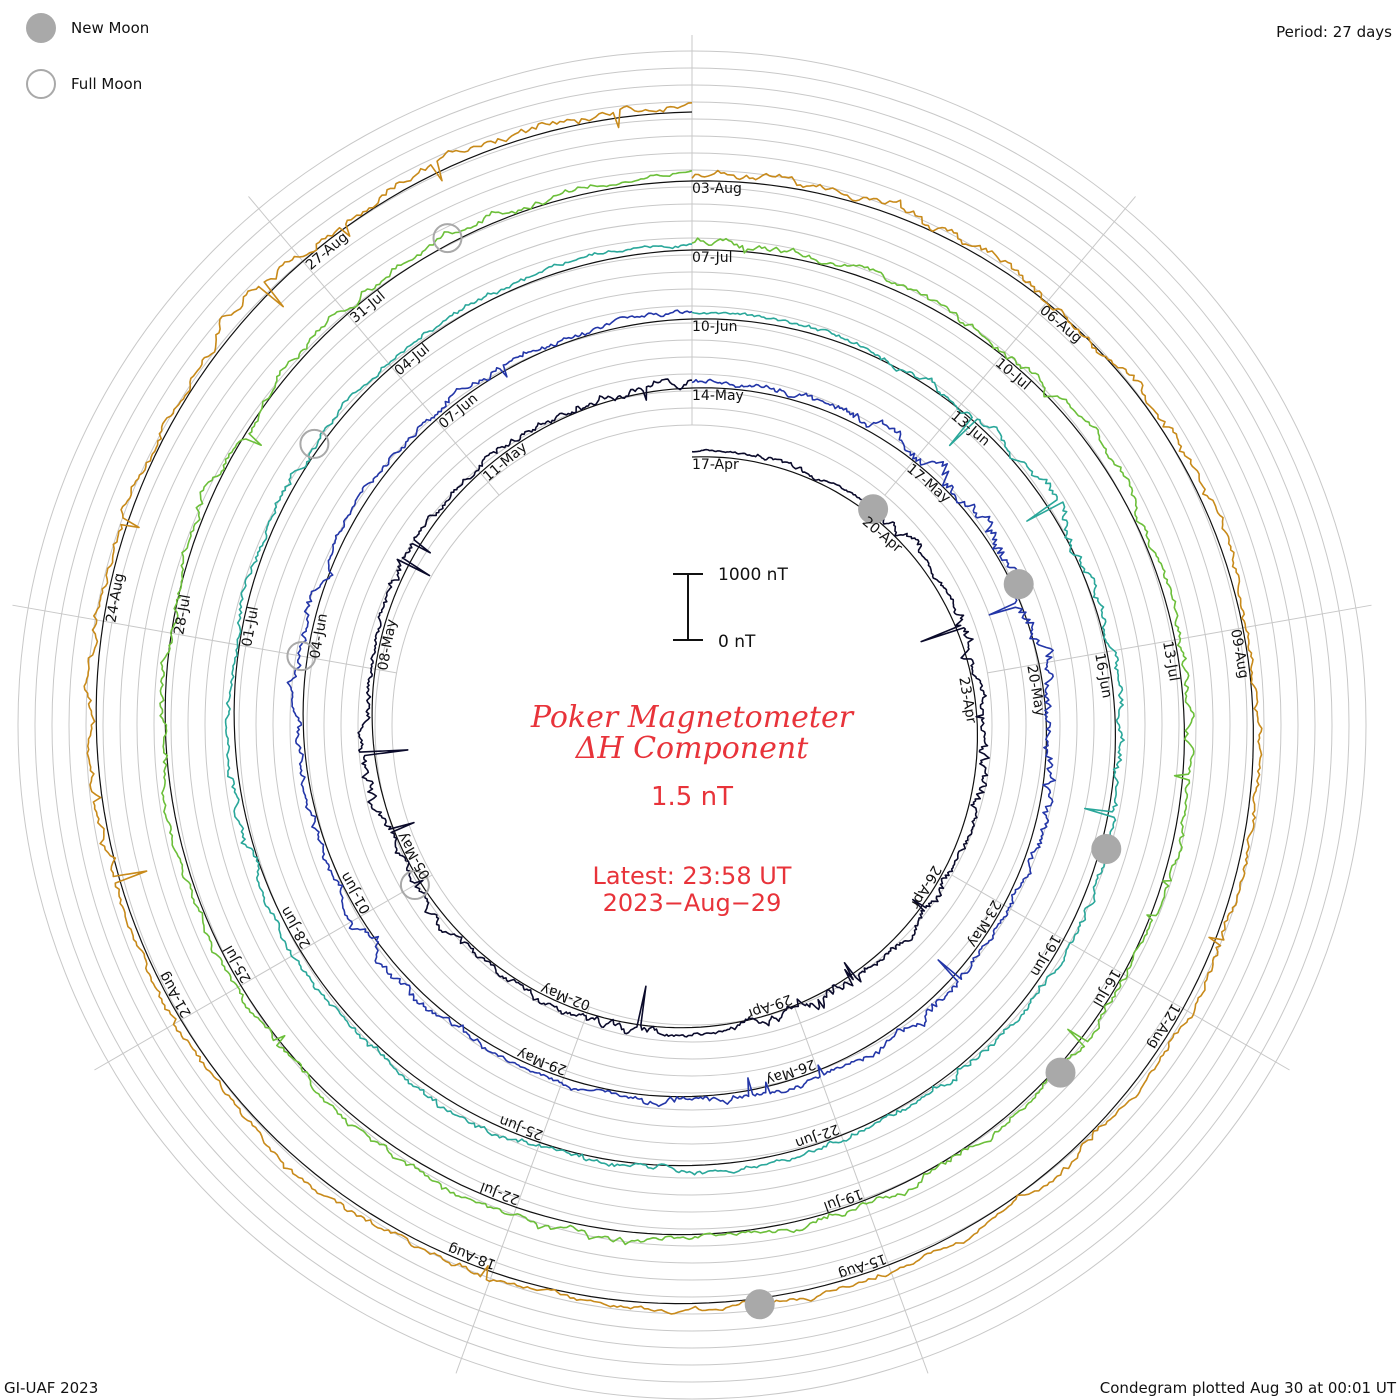  What do you see at coordinates (790, 1071) in the screenshot?
I see `date-tick-label: 26-May` at bounding box center [790, 1071].